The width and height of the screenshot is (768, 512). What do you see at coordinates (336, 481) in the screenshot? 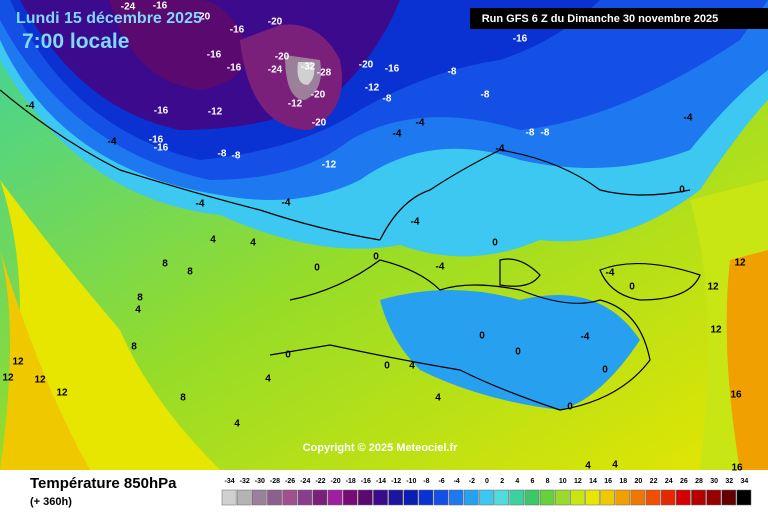
I see `legend-label: -20` at bounding box center [336, 481].